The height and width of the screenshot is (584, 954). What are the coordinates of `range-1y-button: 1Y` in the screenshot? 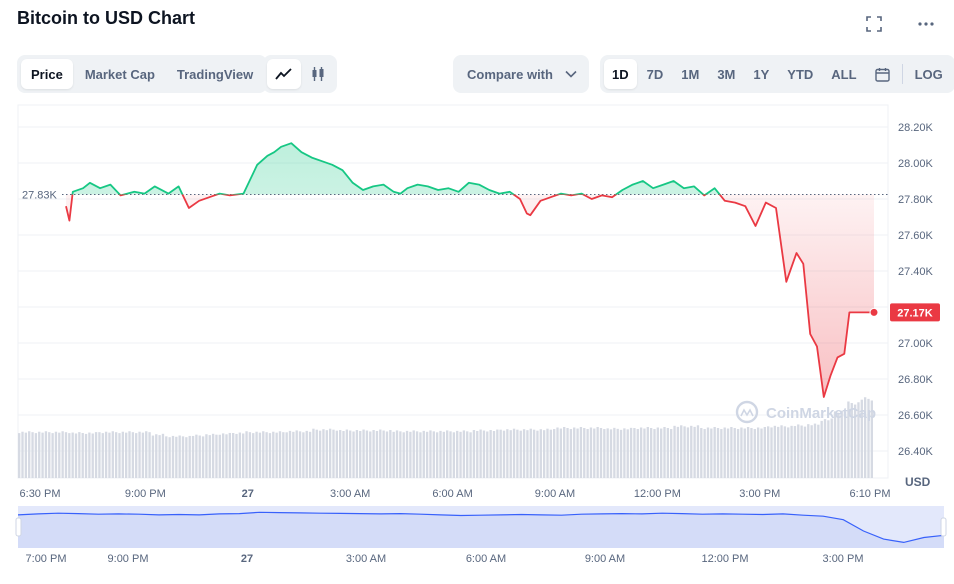 It's located at (761, 74).